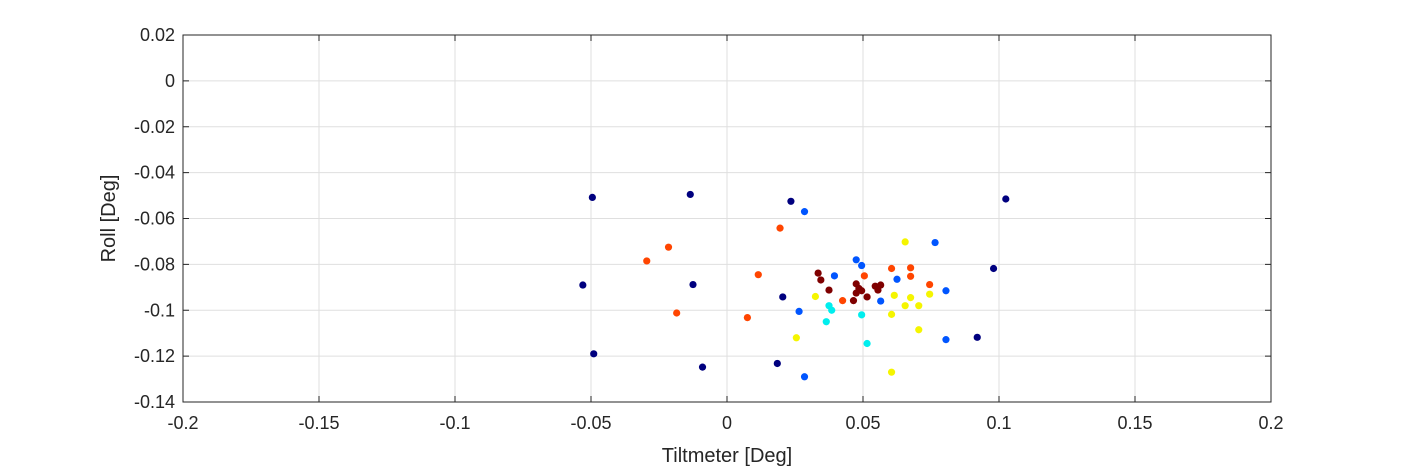 This screenshot has width=1406, height=469. I want to click on y-tick-label: -0.02, so click(154, 127).